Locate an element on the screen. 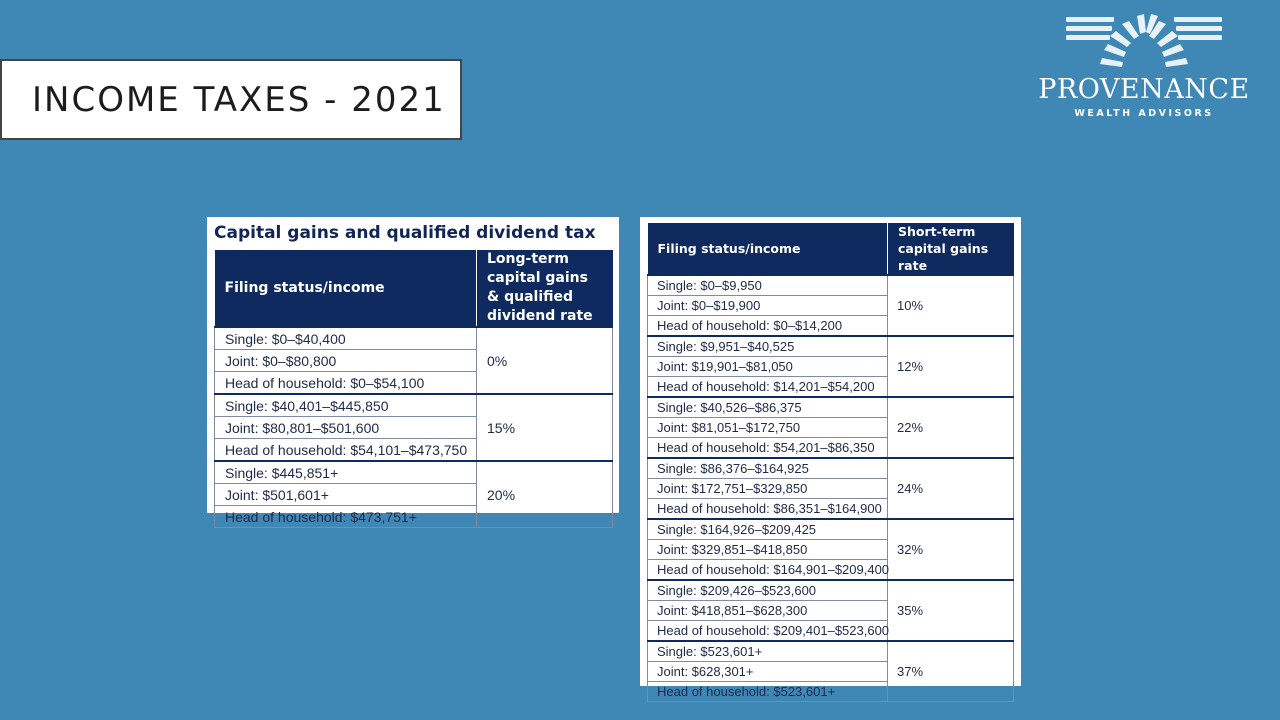 The width and height of the screenshot is (1280, 720). slide-title: INCOME TAXES - 2021 is located at coordinates (239, 99).